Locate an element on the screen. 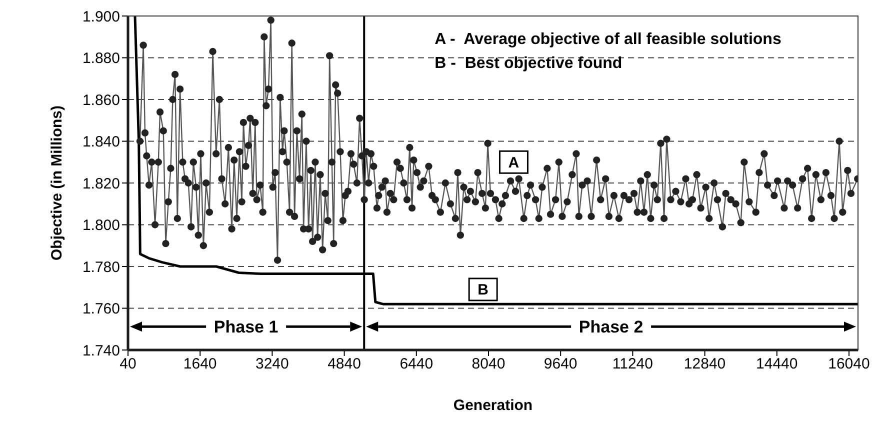  y-tick-label: 1.820 is located at coordinates (101, 183).